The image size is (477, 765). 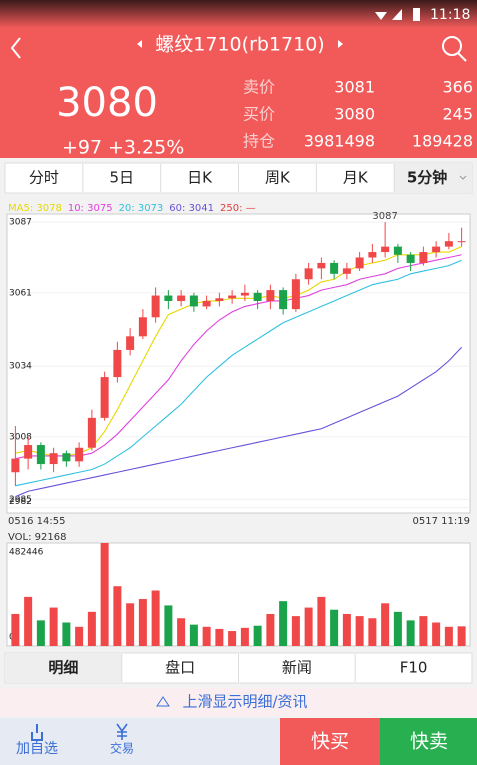 What do you see at coordinates (238, 14) in the screenshot?
I see `status-bar` at bounding box center [238, 14].